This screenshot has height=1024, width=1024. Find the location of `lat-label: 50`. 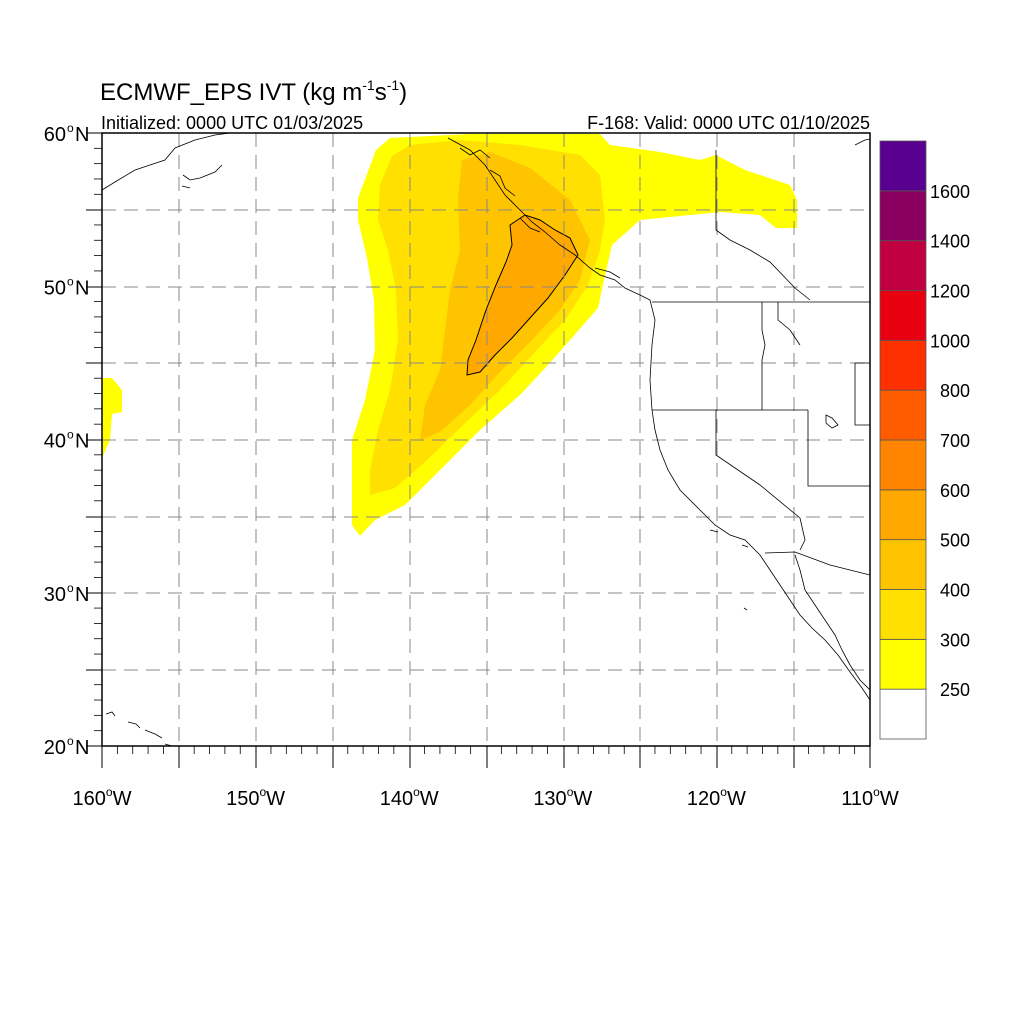

lat-label: 50 is located at coordinates (55, 288).